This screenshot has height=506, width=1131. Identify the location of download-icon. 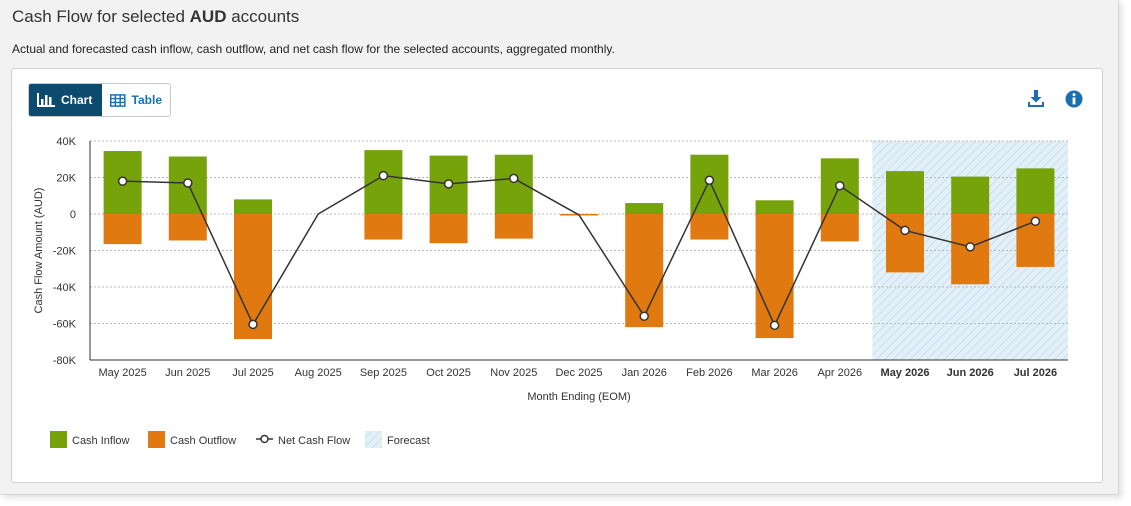
(1036, 99).